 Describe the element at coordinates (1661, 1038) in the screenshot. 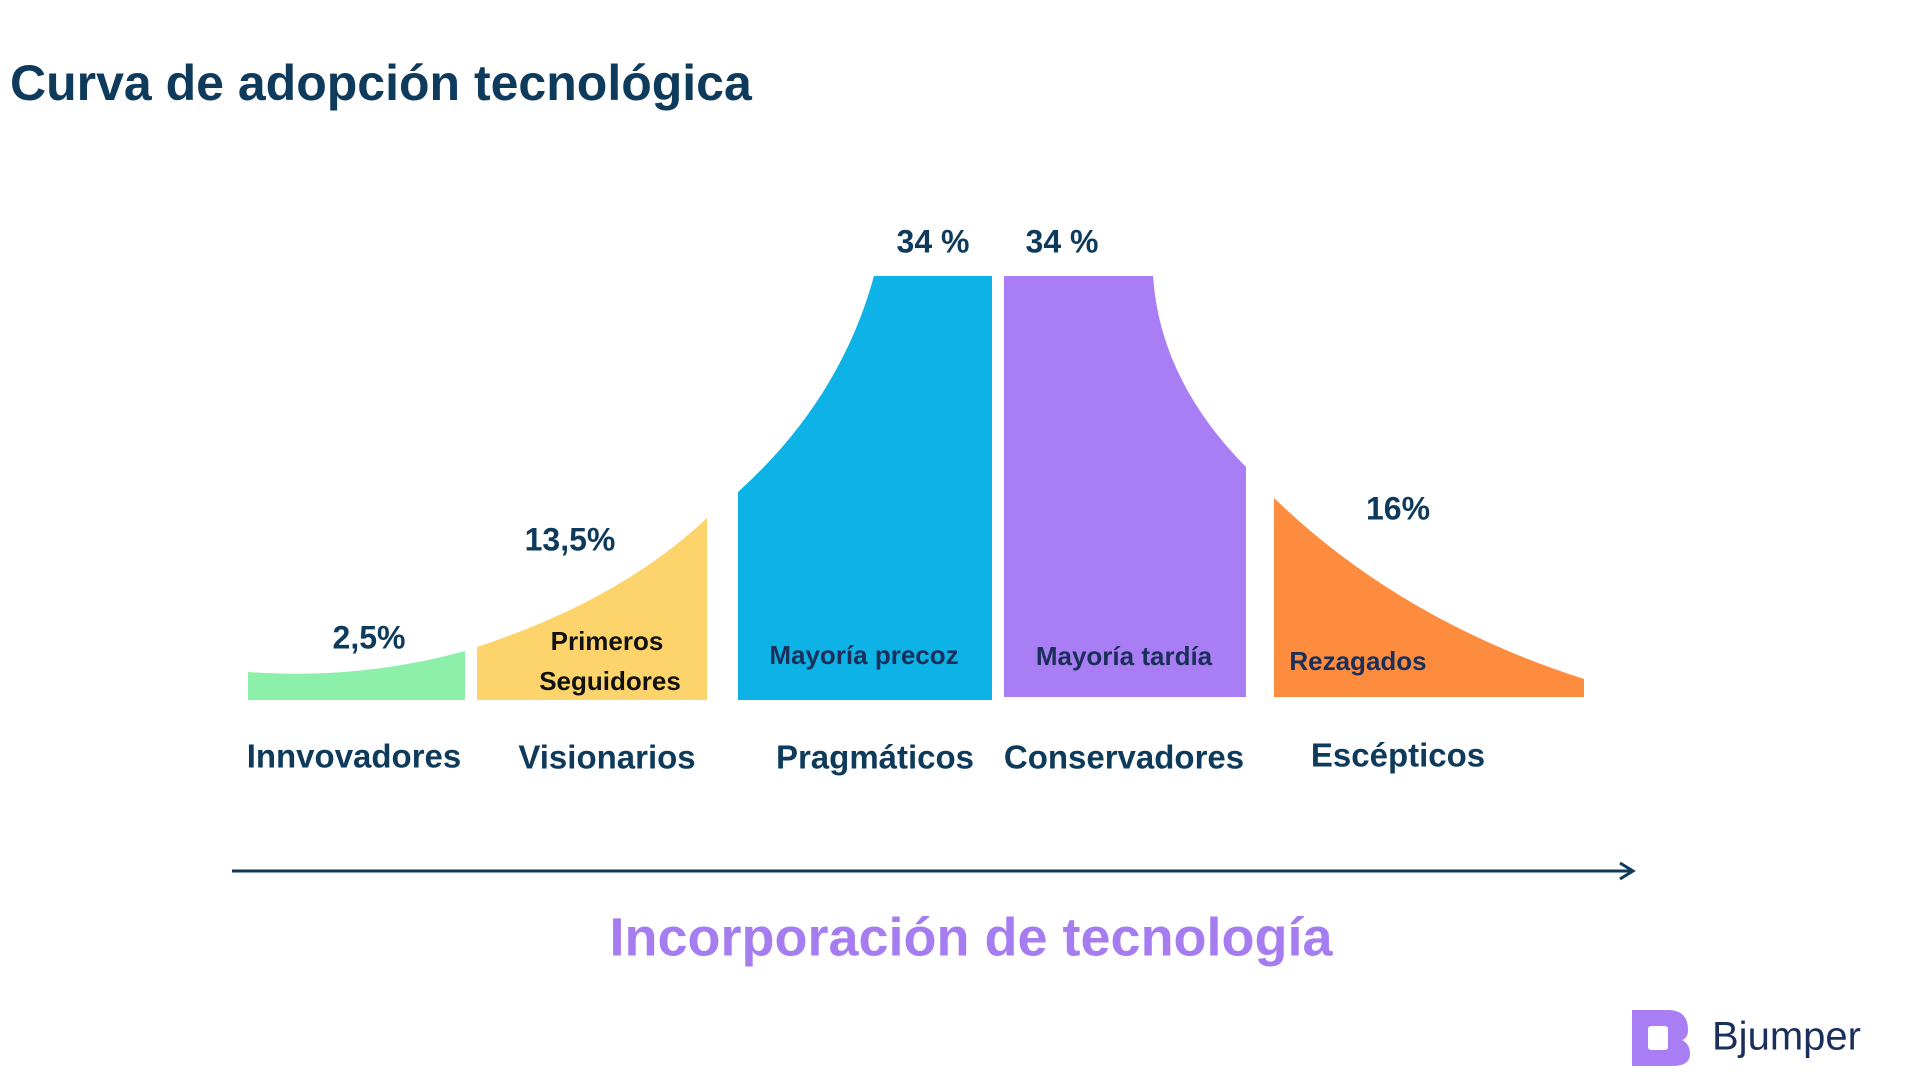

I see `brand-logo` at that location.